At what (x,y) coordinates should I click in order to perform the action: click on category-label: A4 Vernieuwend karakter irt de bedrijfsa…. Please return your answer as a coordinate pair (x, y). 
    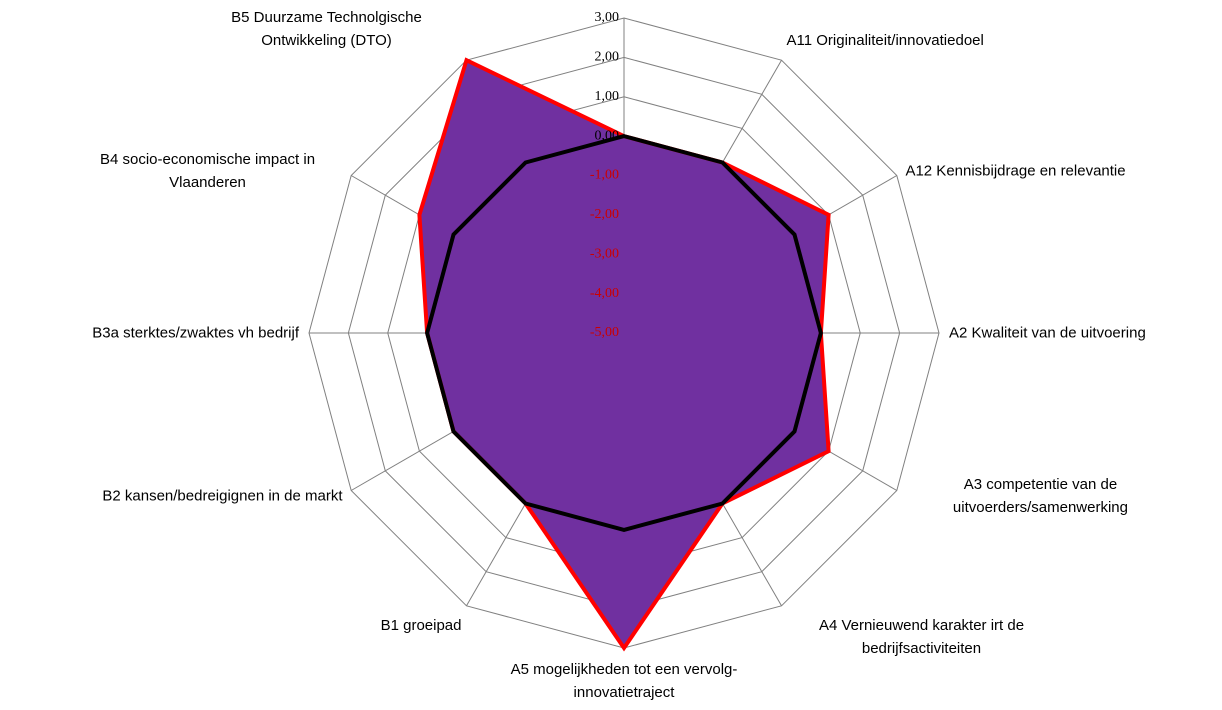
    Looking at the image, I should click on (921, 637).